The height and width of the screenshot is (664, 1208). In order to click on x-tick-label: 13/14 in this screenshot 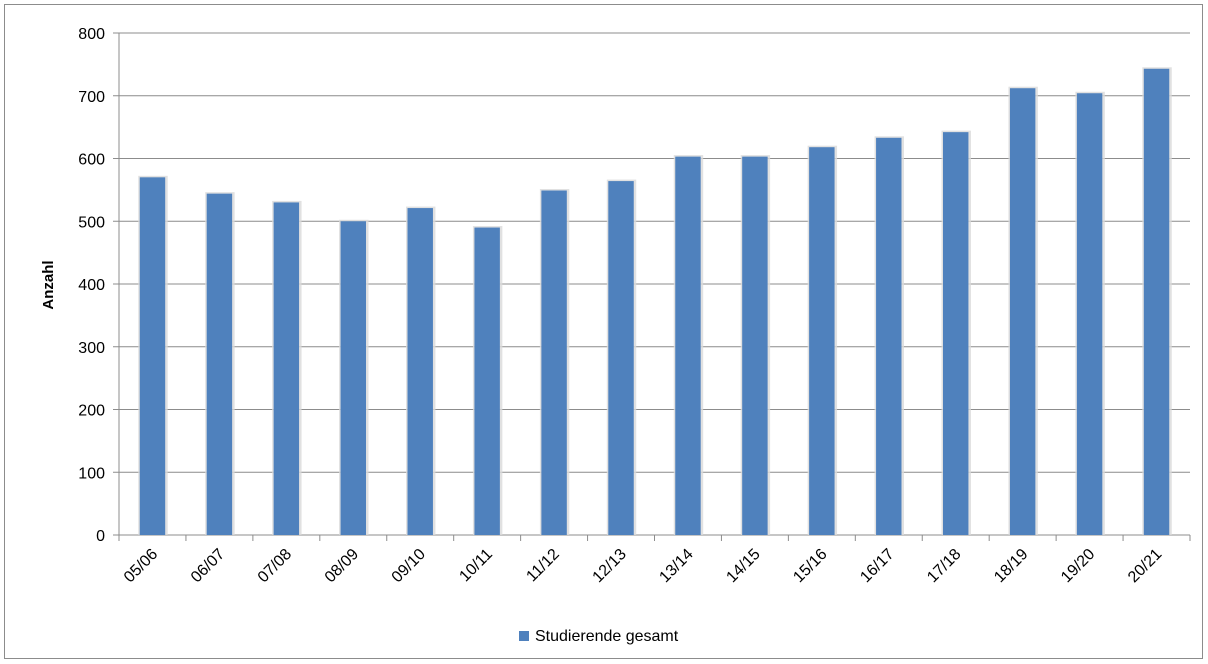, I will do `click(676, 566)`.